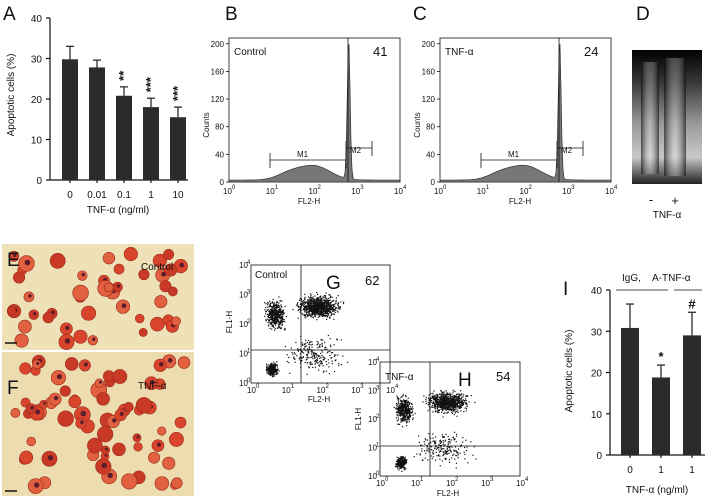 Image resolution: width=712 pixels, height=503 pixels. Describe the element at coordinates (450, 419) in the screenshot. I see `panel-h-frame` at that location.